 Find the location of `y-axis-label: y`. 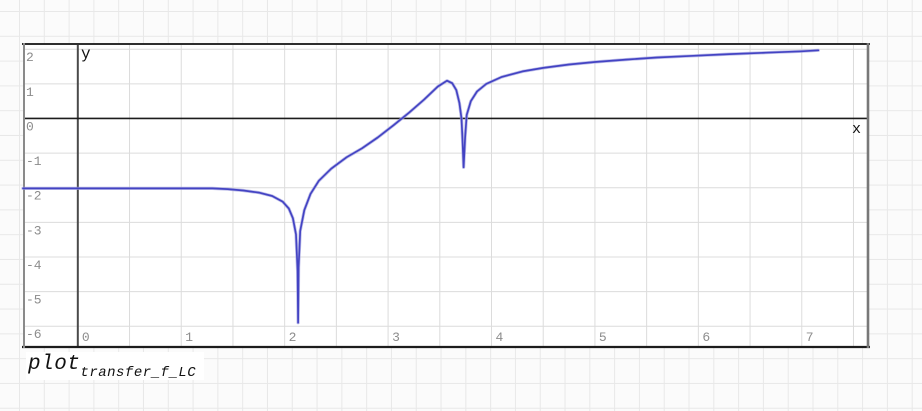

y-axis-label: y is located at coordinates (86, 54).